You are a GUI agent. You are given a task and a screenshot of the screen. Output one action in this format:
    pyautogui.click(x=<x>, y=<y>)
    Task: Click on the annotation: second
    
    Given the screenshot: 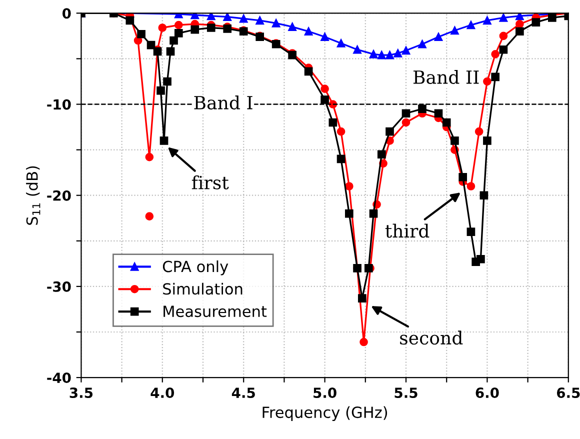 What is the action you would take?
    pyautogui.click(x=431, y=337)
    